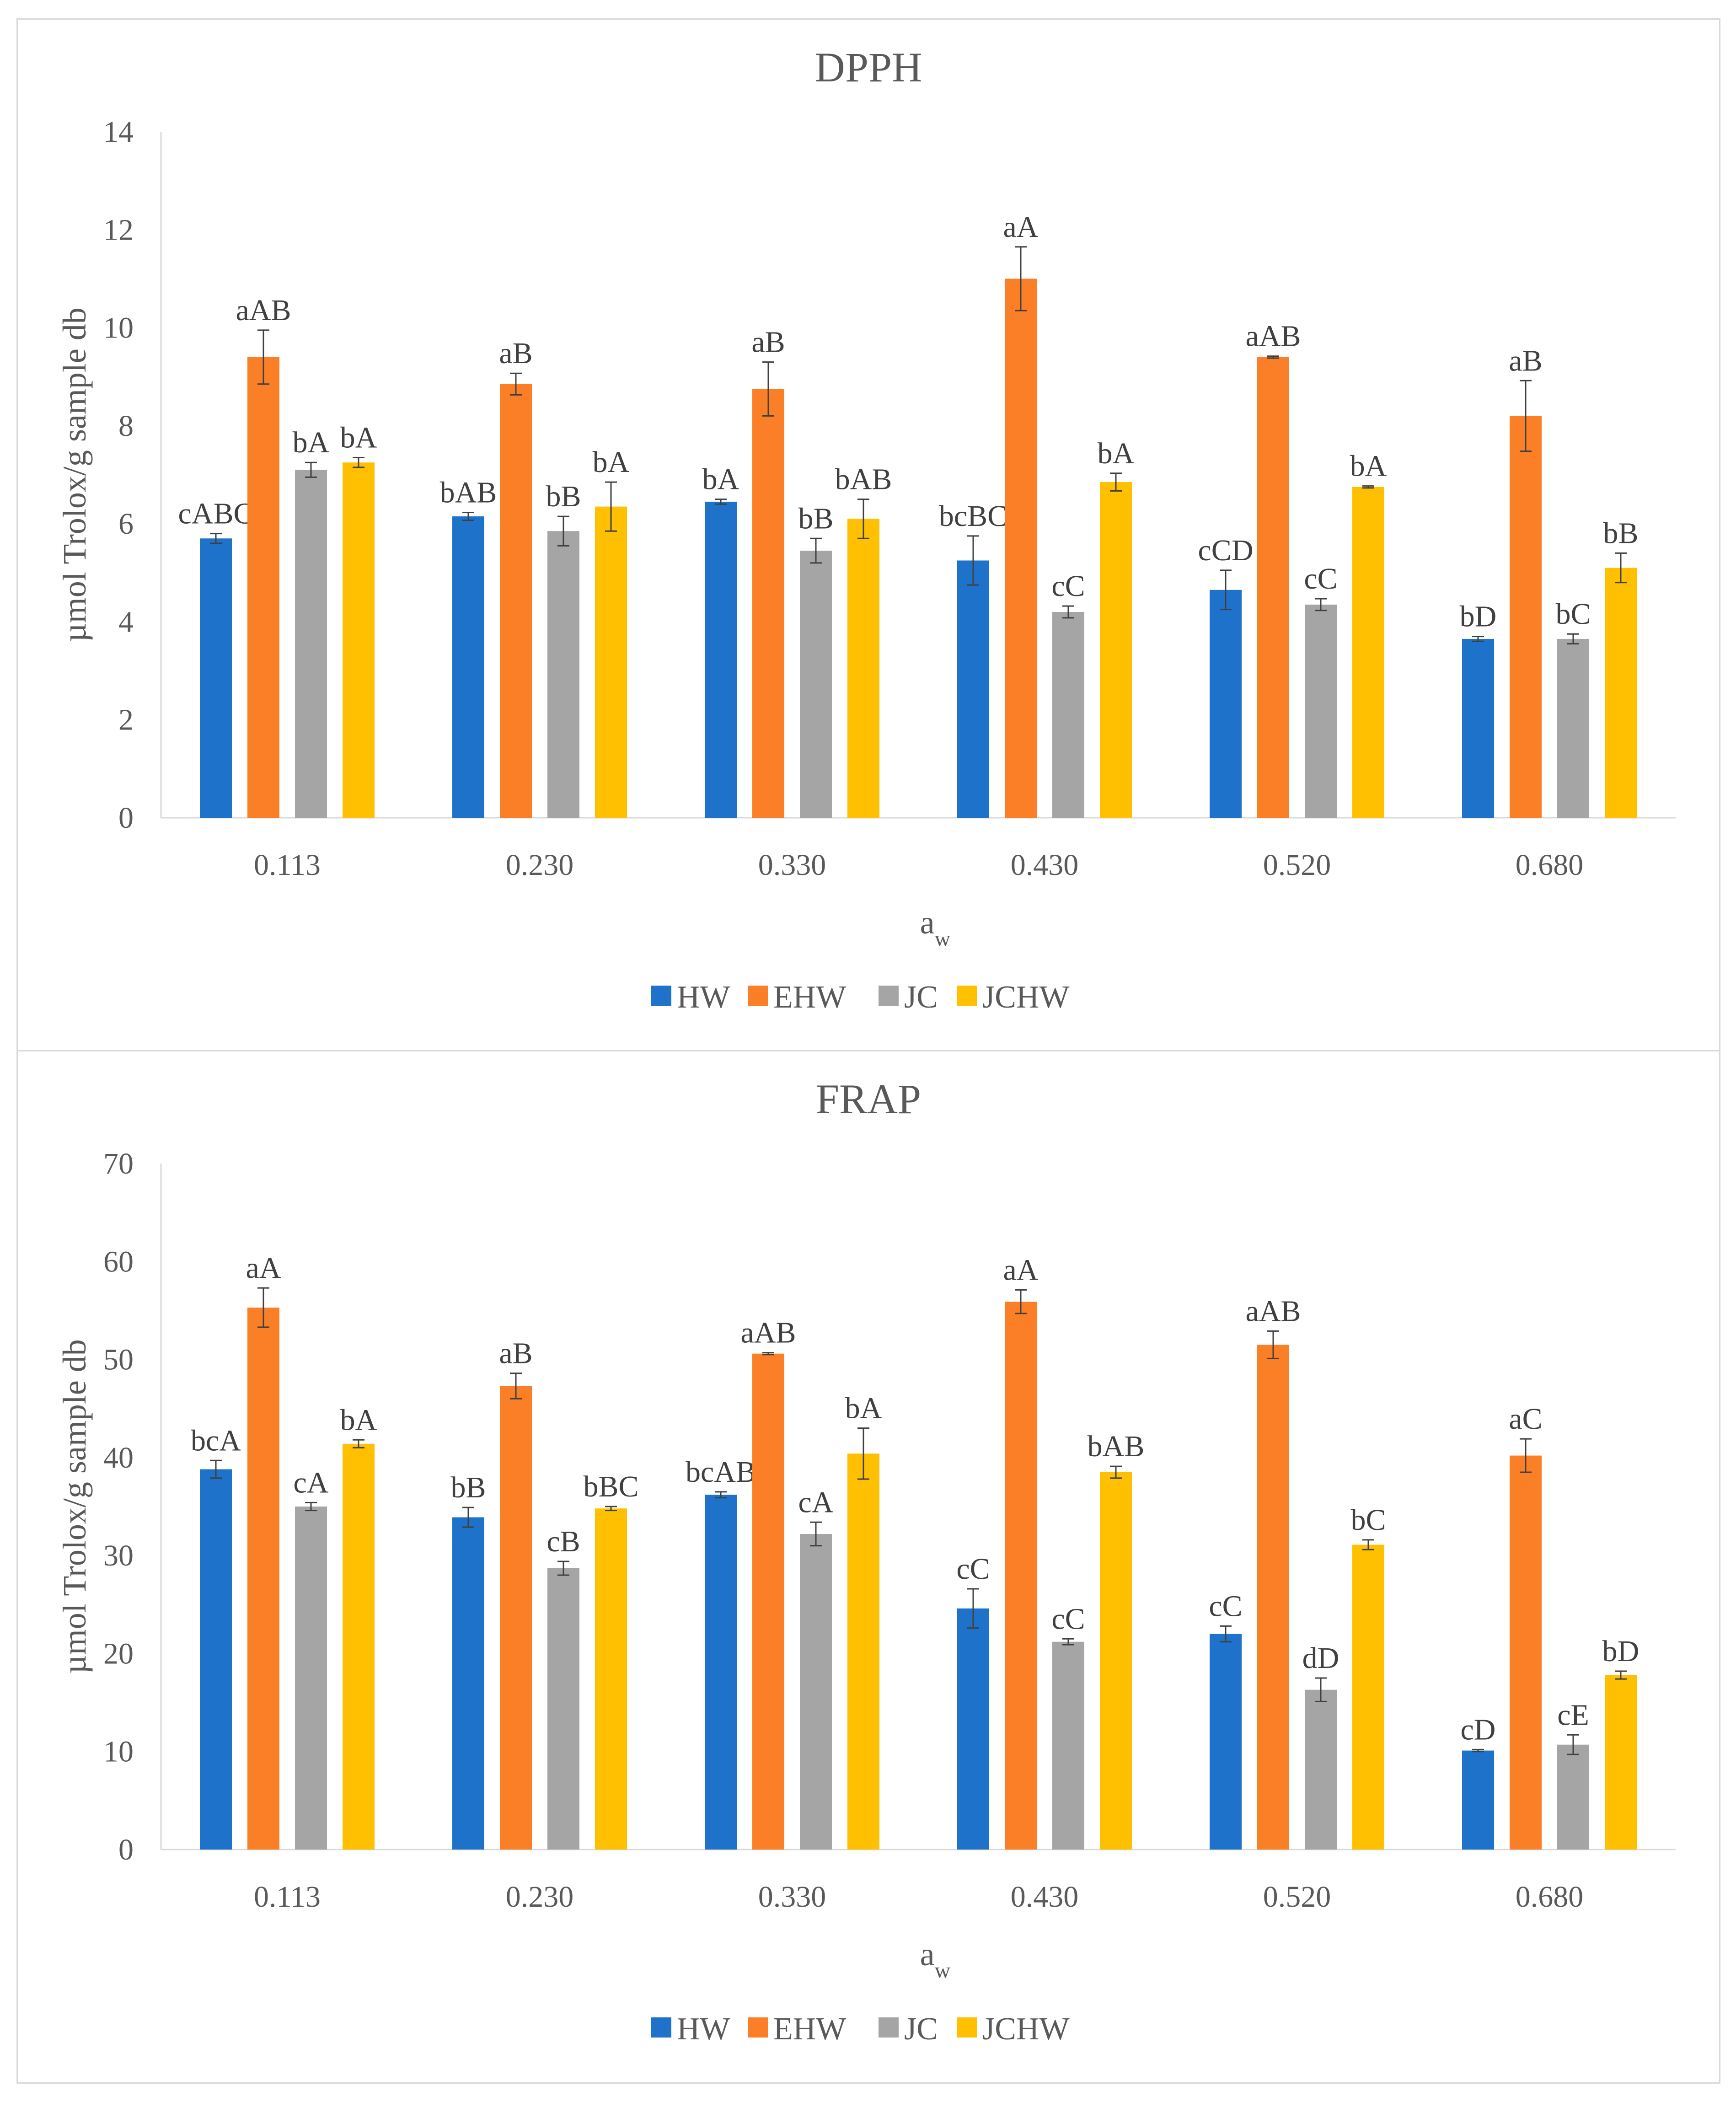 The image size is (1736, 2102). Describe the element at coordinates (921, 998) in the screenshot. I see `dpph-legend-label-jc: JC` at that location.